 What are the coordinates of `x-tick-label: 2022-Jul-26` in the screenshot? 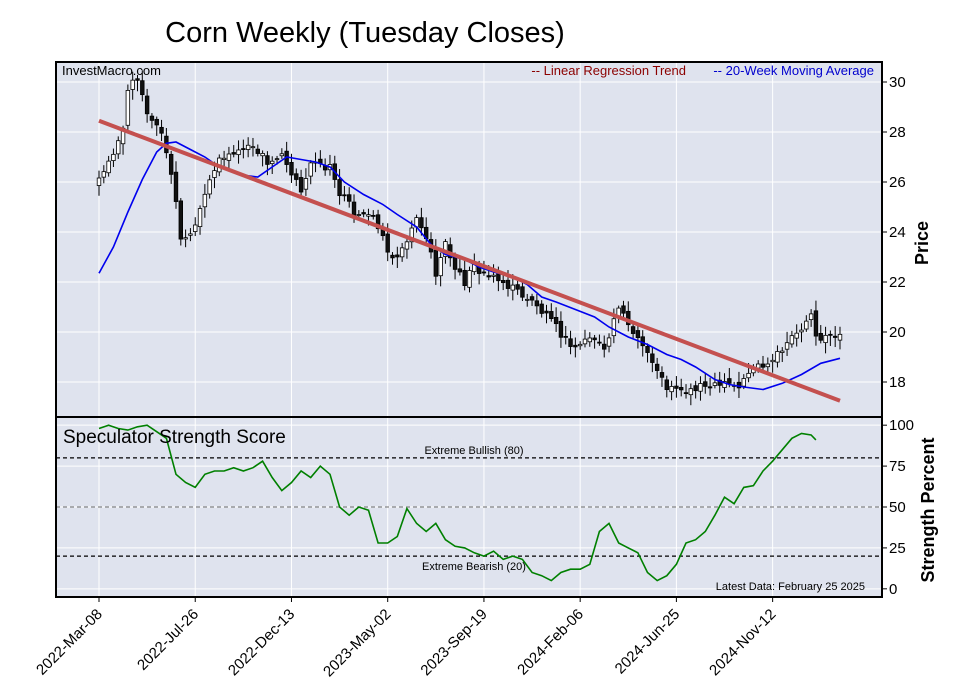 It's located at (168, 640).